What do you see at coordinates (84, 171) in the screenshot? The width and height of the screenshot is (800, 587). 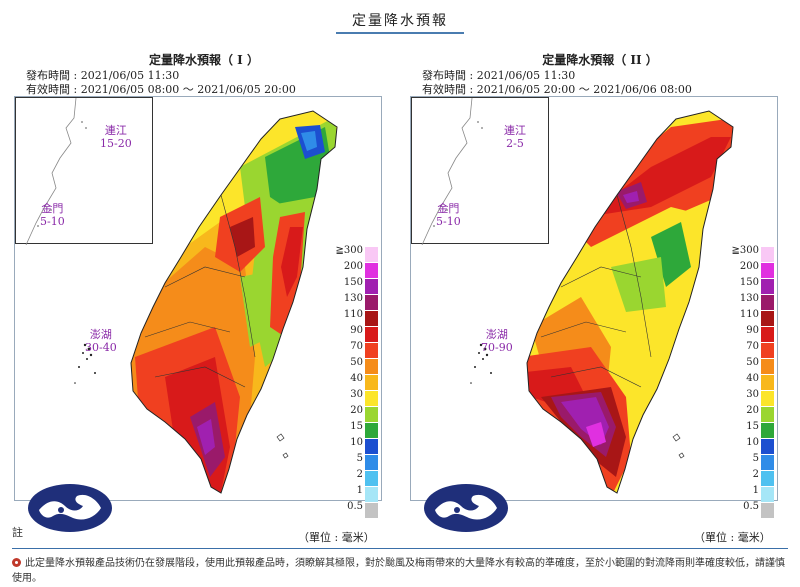 I see `outlying-islands-inset: 連江 15-20 金門 5-10` at bounding box center [84, 171].